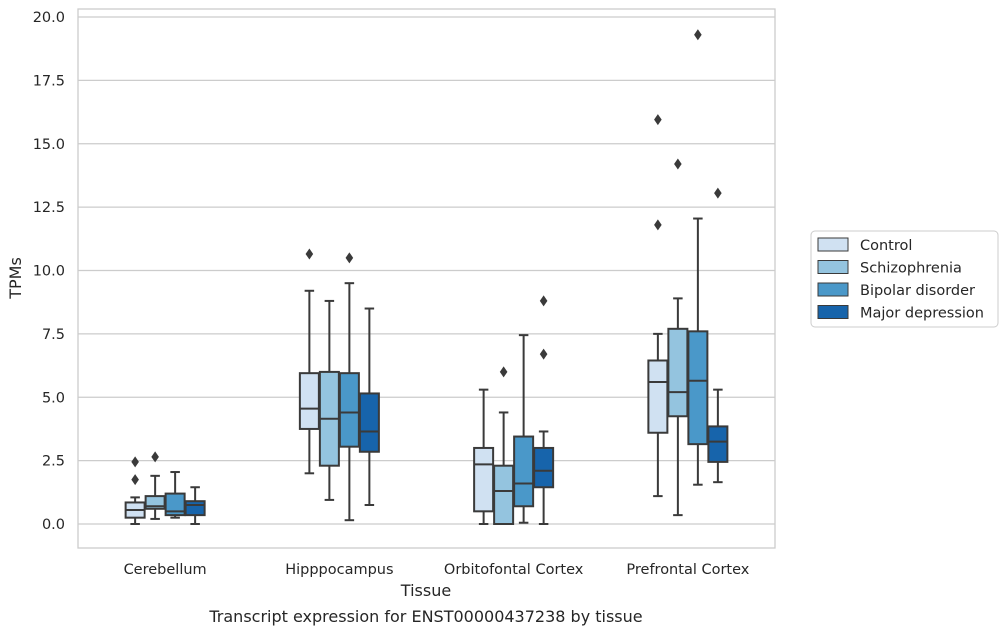 The image size is (1007, 634). What do you see at coordinates (687, 570) in the screenshot?
I see `x-tick-label: Prefrontal Cortex` at bounding box center [687, 570].